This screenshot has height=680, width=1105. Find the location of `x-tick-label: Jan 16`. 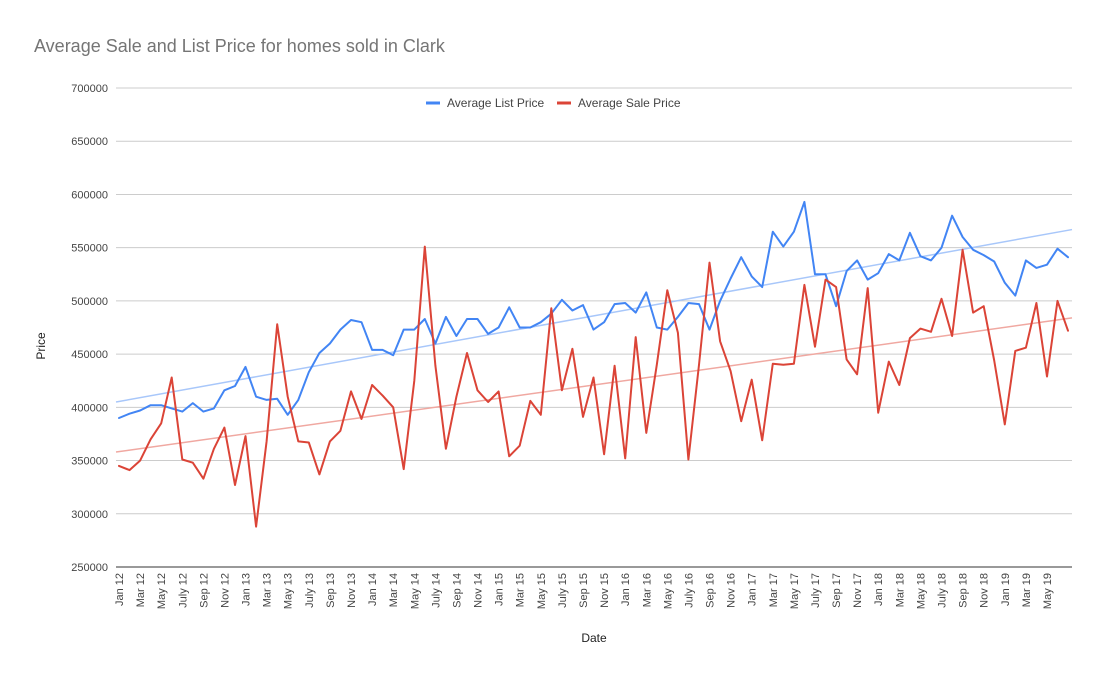

x-tick-label: Jan 16 is located at coordinates (626, 589).